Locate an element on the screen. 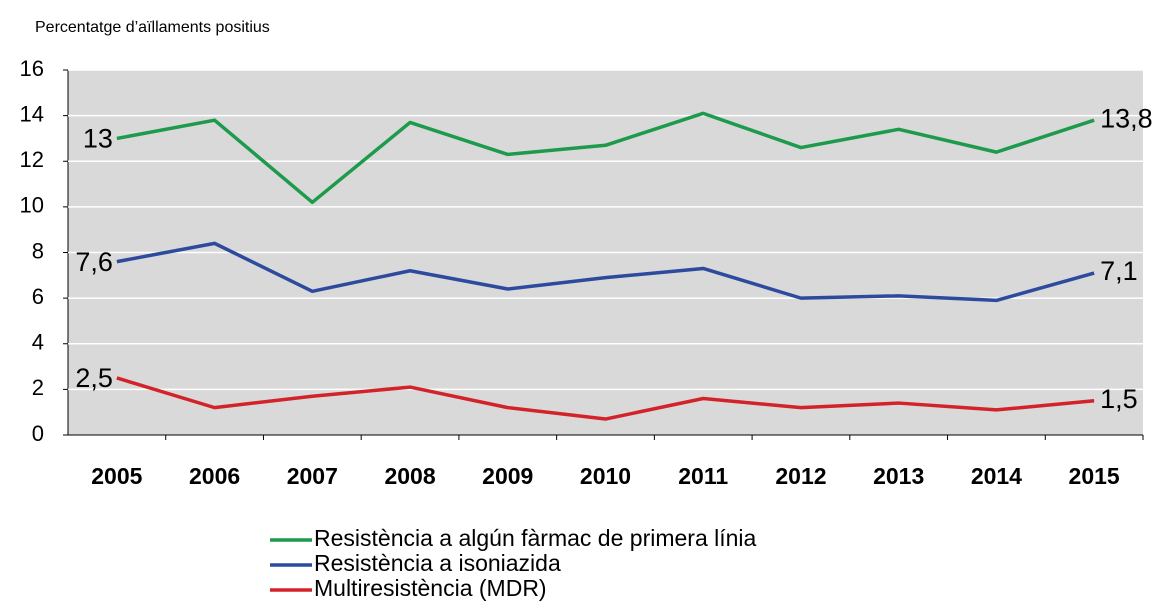 The height and width of the screenshot is (612, 1158). legend-label: Multiresistència (MDR) is located at coordinates (430, 588).